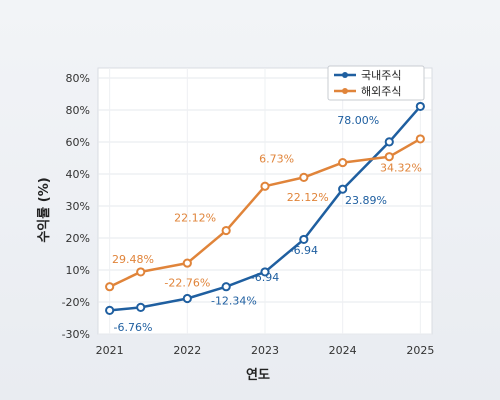 The width and height of the screenshot is (500, 400). Describe the element at coordinates (343, 350) in the screenshot. I see `x-tick-label: 2024` at that location.